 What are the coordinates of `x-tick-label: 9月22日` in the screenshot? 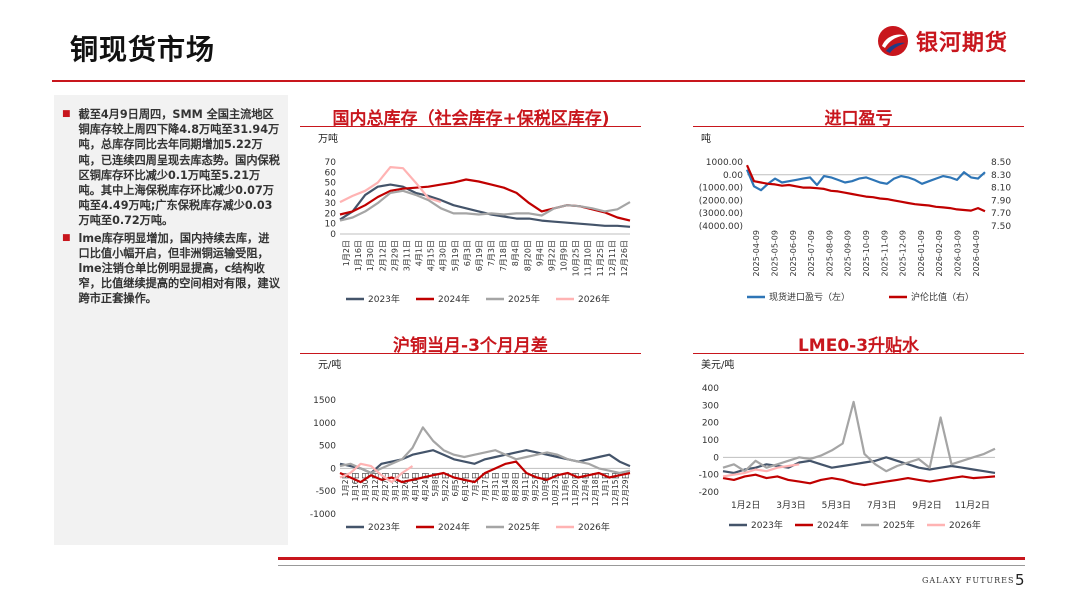 It's located at (551, 255).